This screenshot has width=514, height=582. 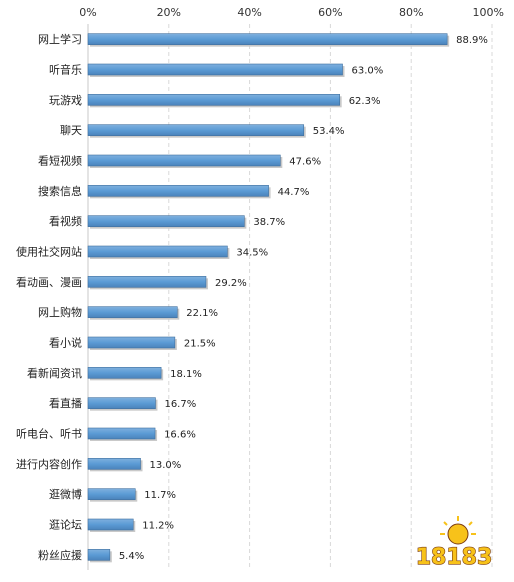 What do you see at coordinates (269, 222) in the screenshot?
I see `value-label: 38.7%` at bounding box center [269, 222].